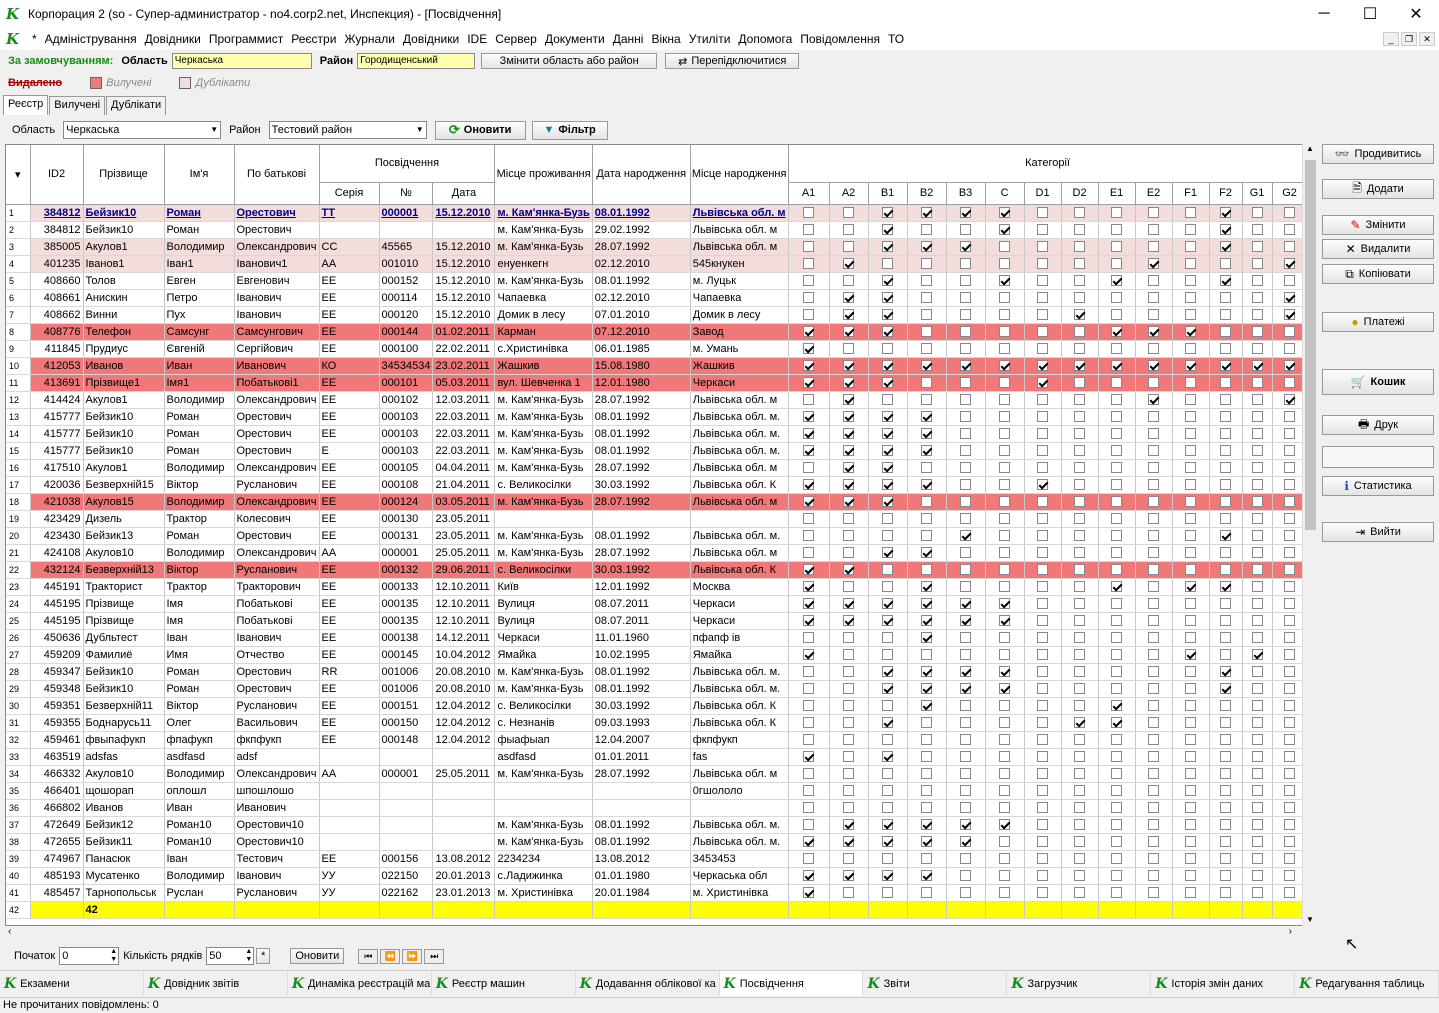  Describe the element at coordinates (849, 519) in the screenshot. I see `cell-category-a2` at that location.